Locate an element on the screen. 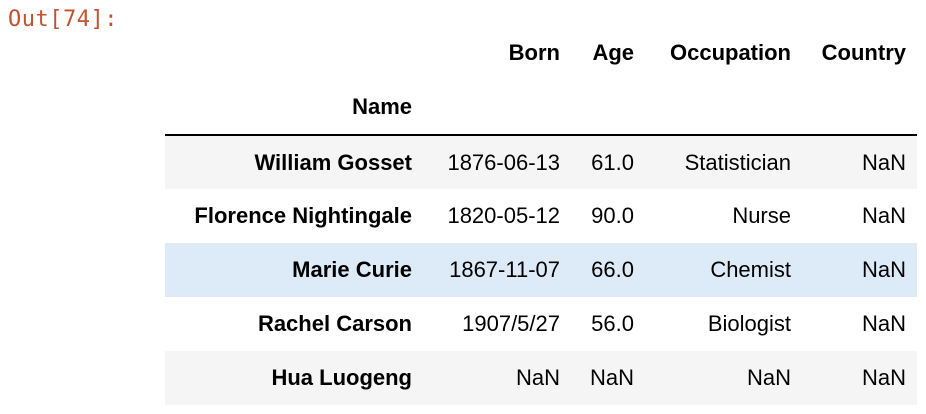 This screenshot has width=926, height=414. row-index-label: Hua Luogeng is located at coordinates (341, 377).